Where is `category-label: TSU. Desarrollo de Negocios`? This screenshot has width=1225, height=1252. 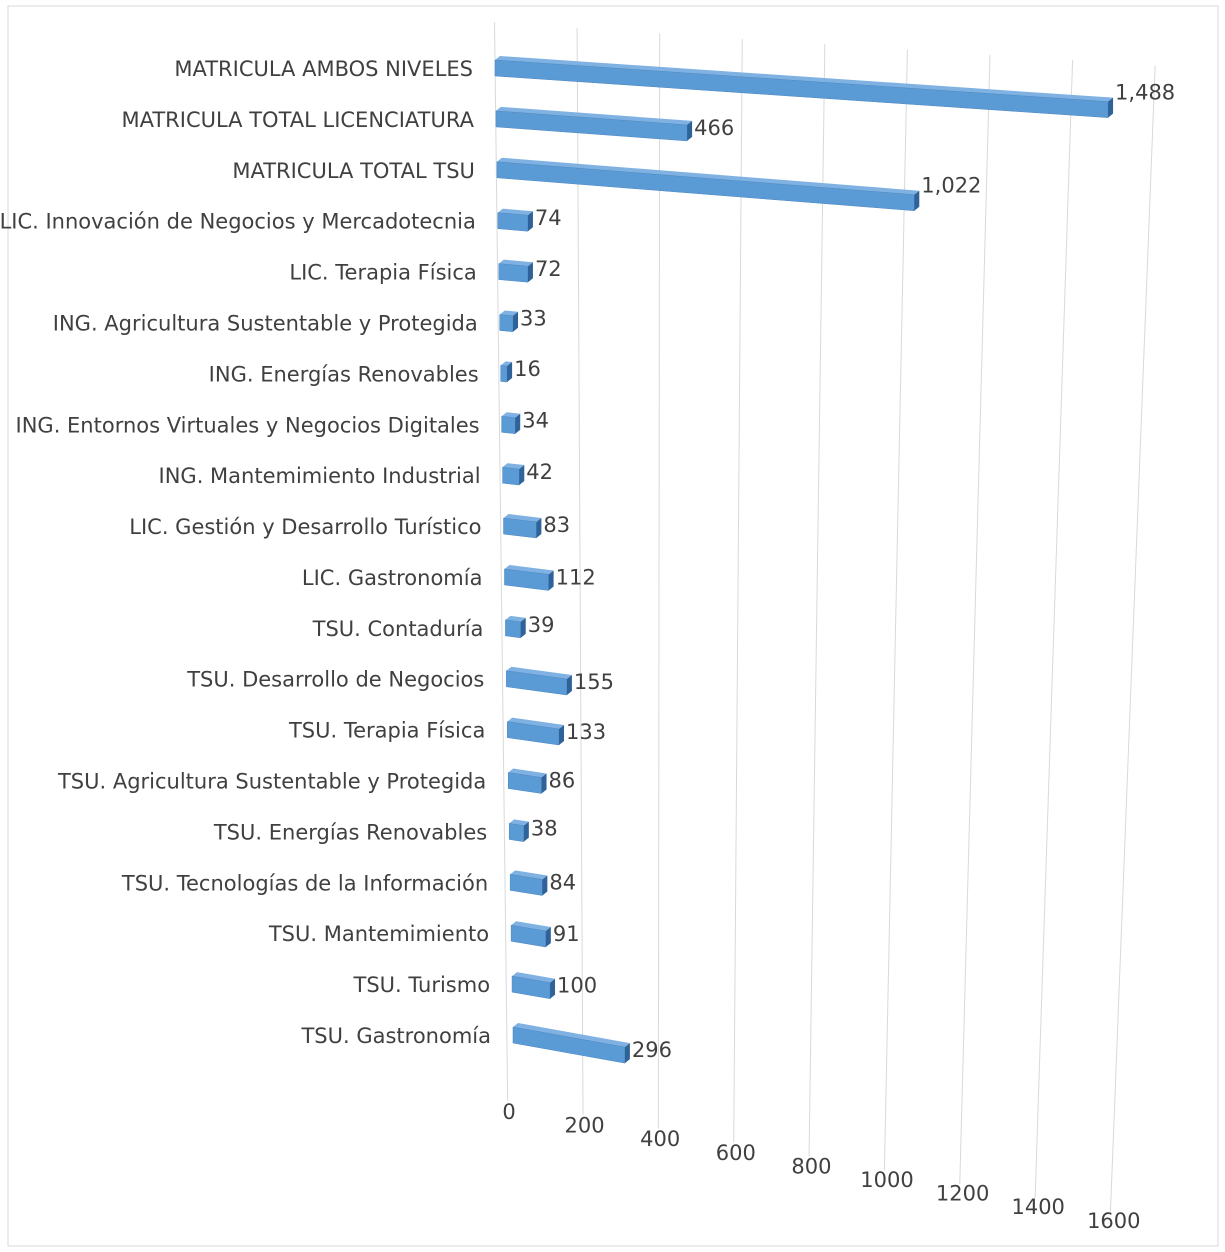 category-label: TSU. Desarrollo de Negocios is located at coordinates (335, 680).